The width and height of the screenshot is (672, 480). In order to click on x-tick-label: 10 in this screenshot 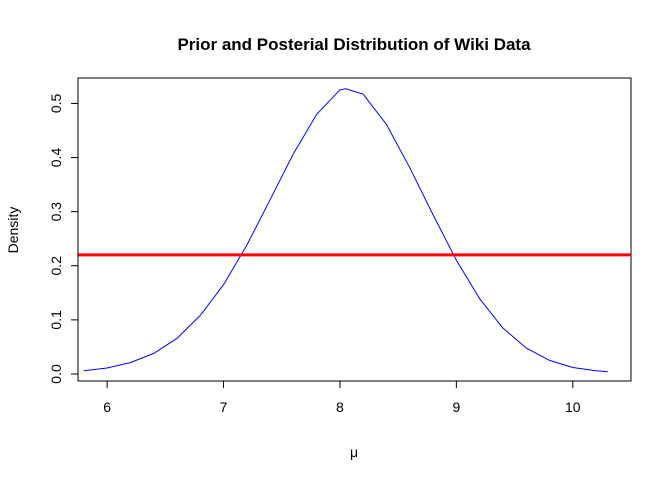, I will do `click(573, 407)`.